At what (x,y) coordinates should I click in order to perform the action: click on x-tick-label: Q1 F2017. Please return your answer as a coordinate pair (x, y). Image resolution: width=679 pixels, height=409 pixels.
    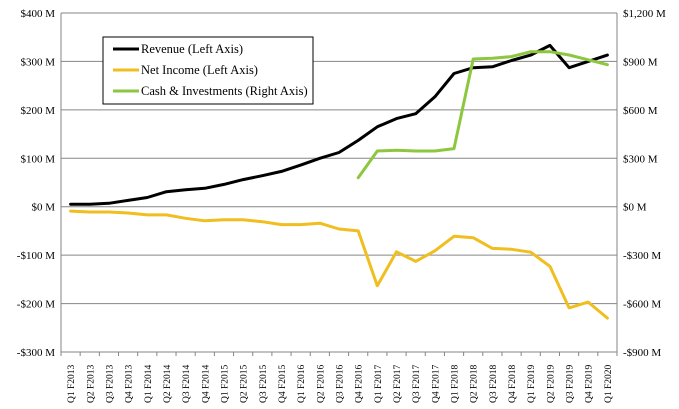
    Looking at the image, I should click on (379, 383).